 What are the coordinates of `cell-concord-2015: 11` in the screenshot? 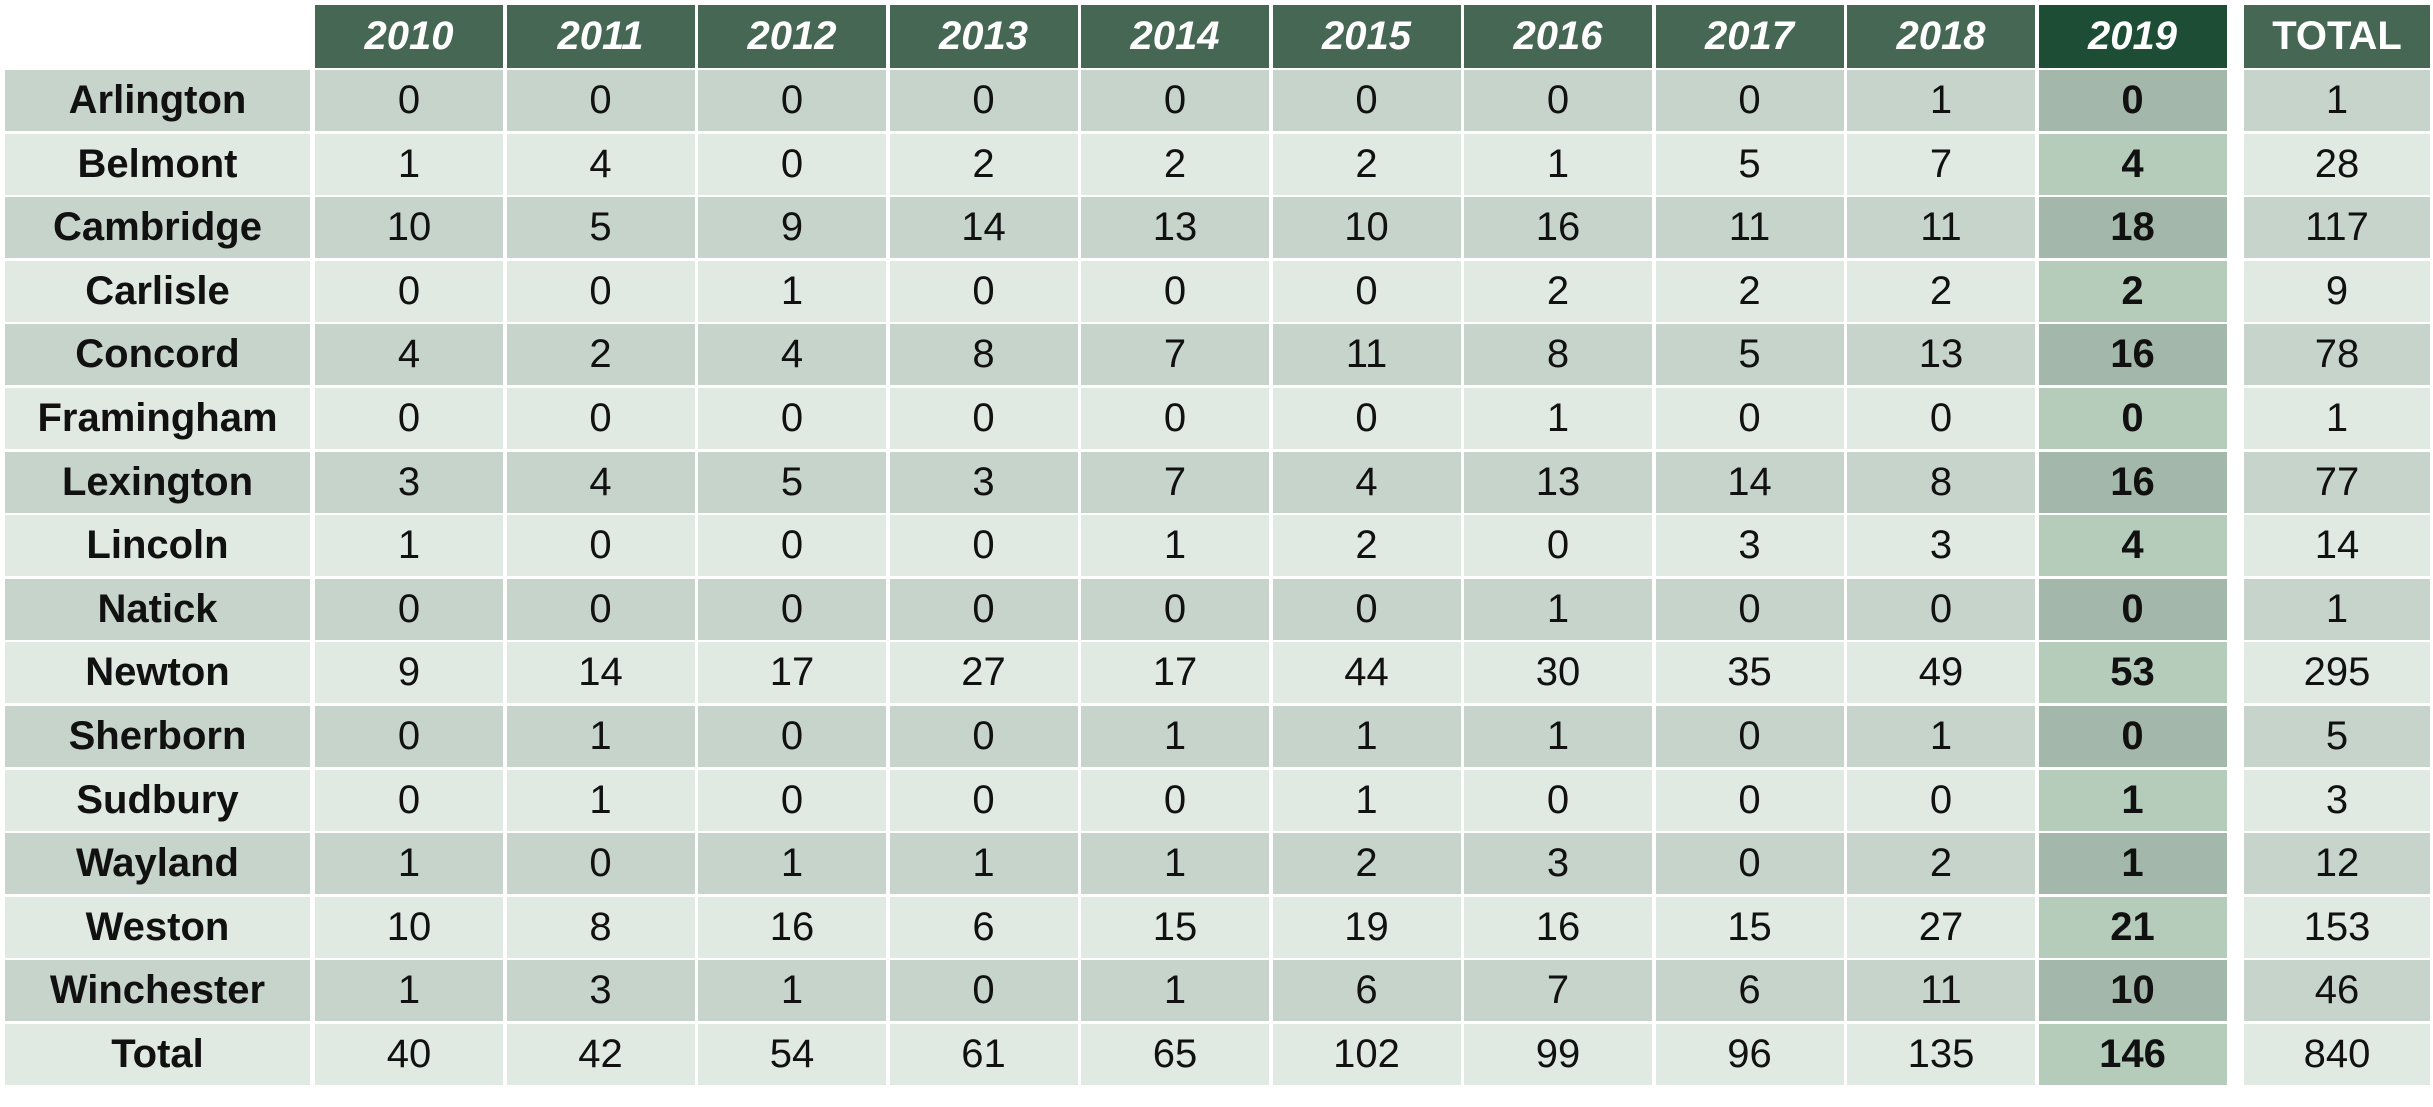 It's located at (1366, 355).